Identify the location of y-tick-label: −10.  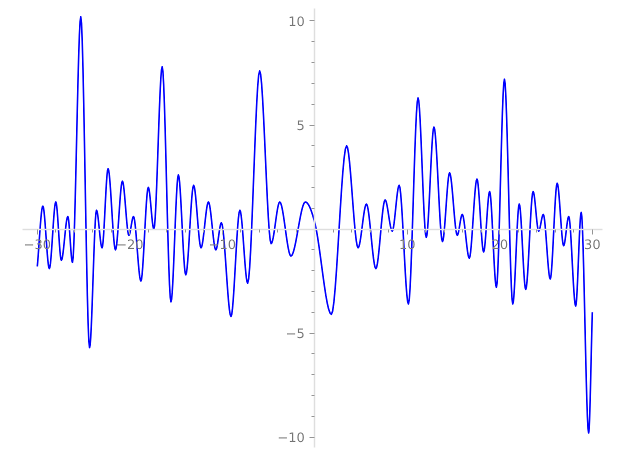
(291, 438).